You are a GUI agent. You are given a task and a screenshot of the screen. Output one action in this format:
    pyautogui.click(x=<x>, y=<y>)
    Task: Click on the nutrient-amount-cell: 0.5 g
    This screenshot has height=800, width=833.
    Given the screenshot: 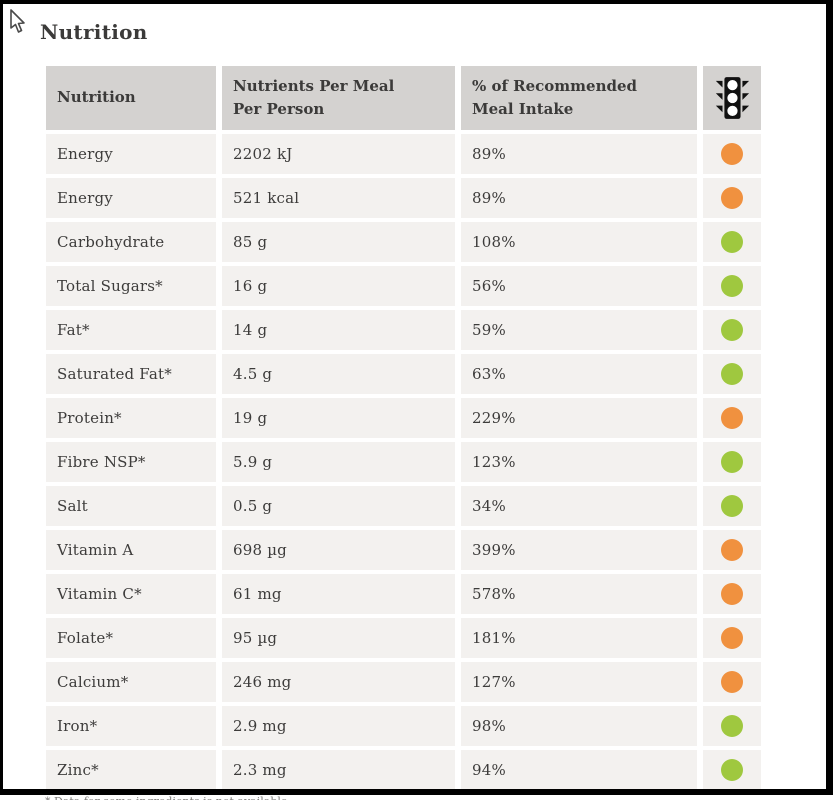 What is the action you would take?
    pyautogui.click(x=338, y=506)
    